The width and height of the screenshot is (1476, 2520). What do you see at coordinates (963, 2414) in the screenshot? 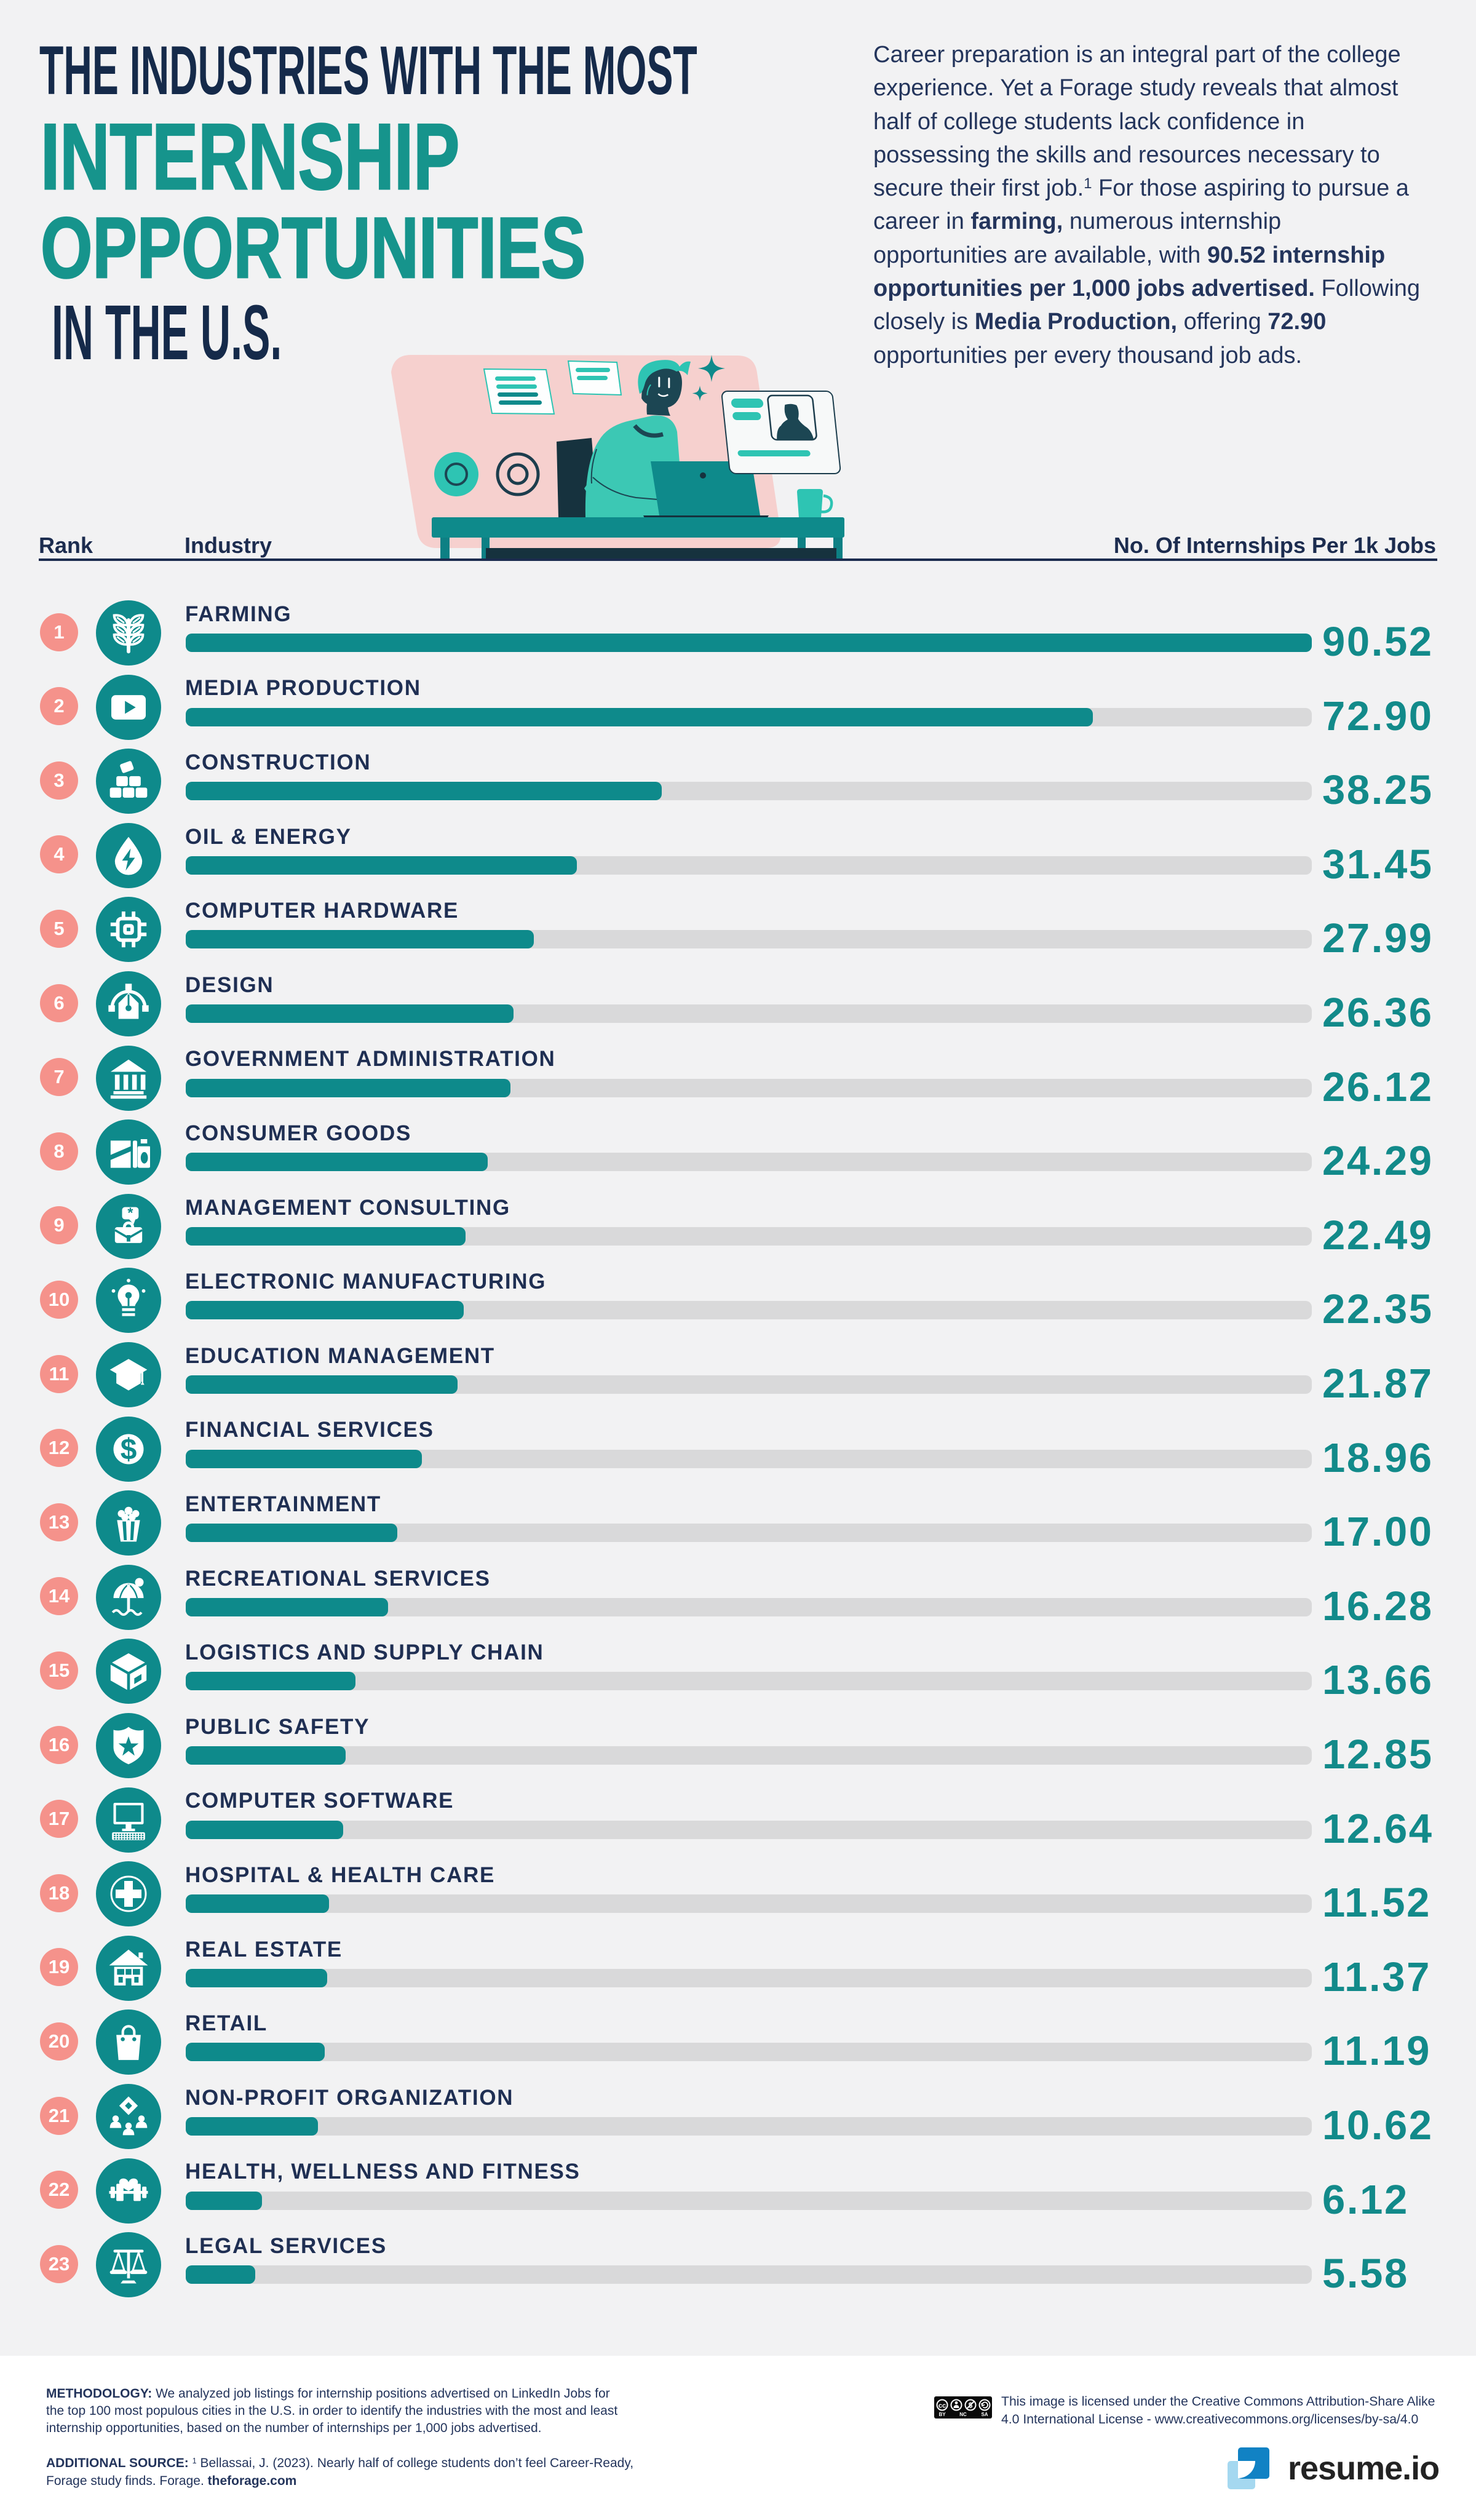
I see `svg-text: NC` at bounding box center [963, 2414].